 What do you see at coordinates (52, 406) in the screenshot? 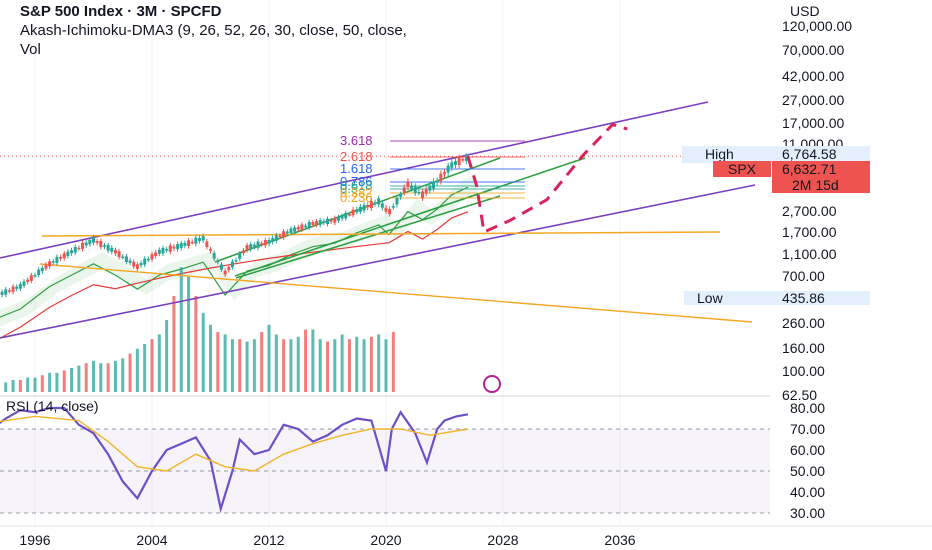
I see `rsi-title: RSI (14, close)` at bounding box center [52, 406].